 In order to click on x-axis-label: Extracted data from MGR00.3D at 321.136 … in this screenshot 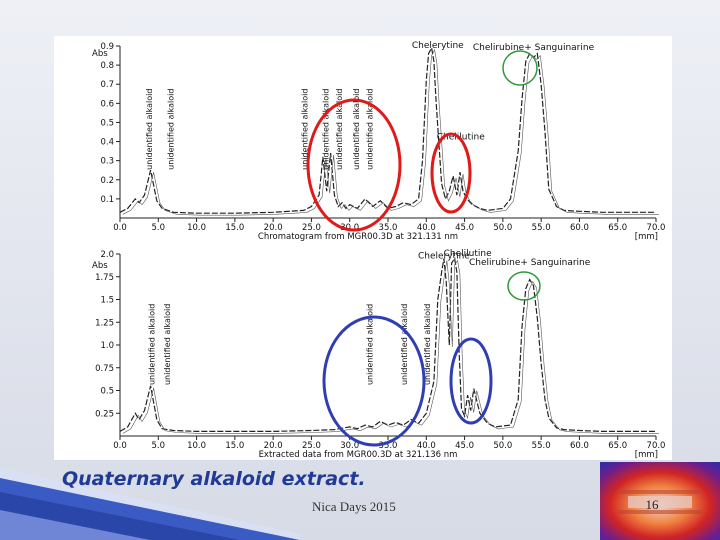, I will do `click(358, 455)`.